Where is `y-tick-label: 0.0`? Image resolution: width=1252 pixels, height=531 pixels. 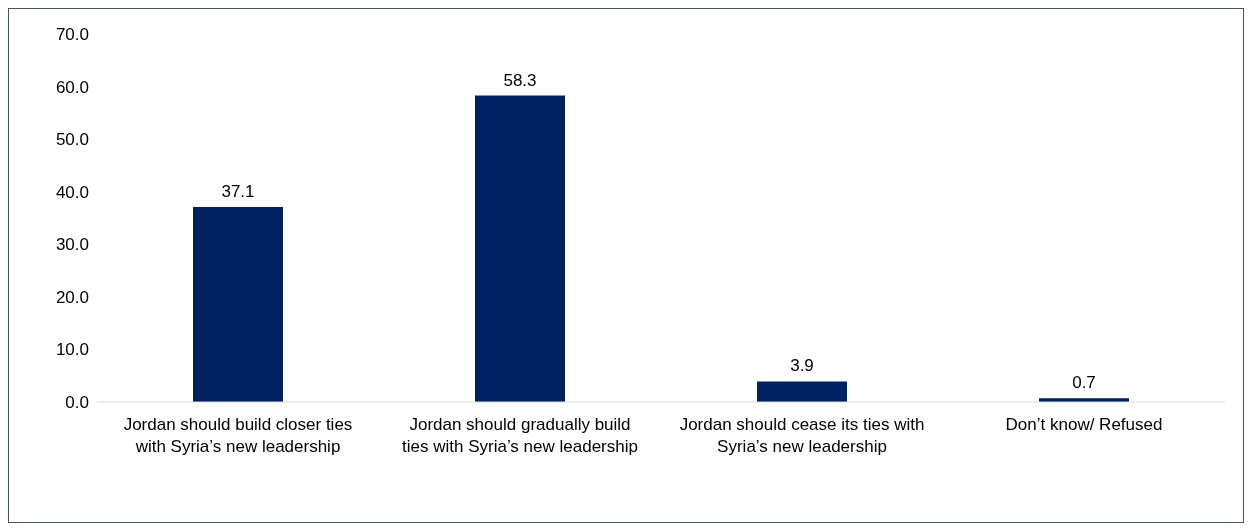
y-tick-label: 0.0 is located at coordinates (77, 403).